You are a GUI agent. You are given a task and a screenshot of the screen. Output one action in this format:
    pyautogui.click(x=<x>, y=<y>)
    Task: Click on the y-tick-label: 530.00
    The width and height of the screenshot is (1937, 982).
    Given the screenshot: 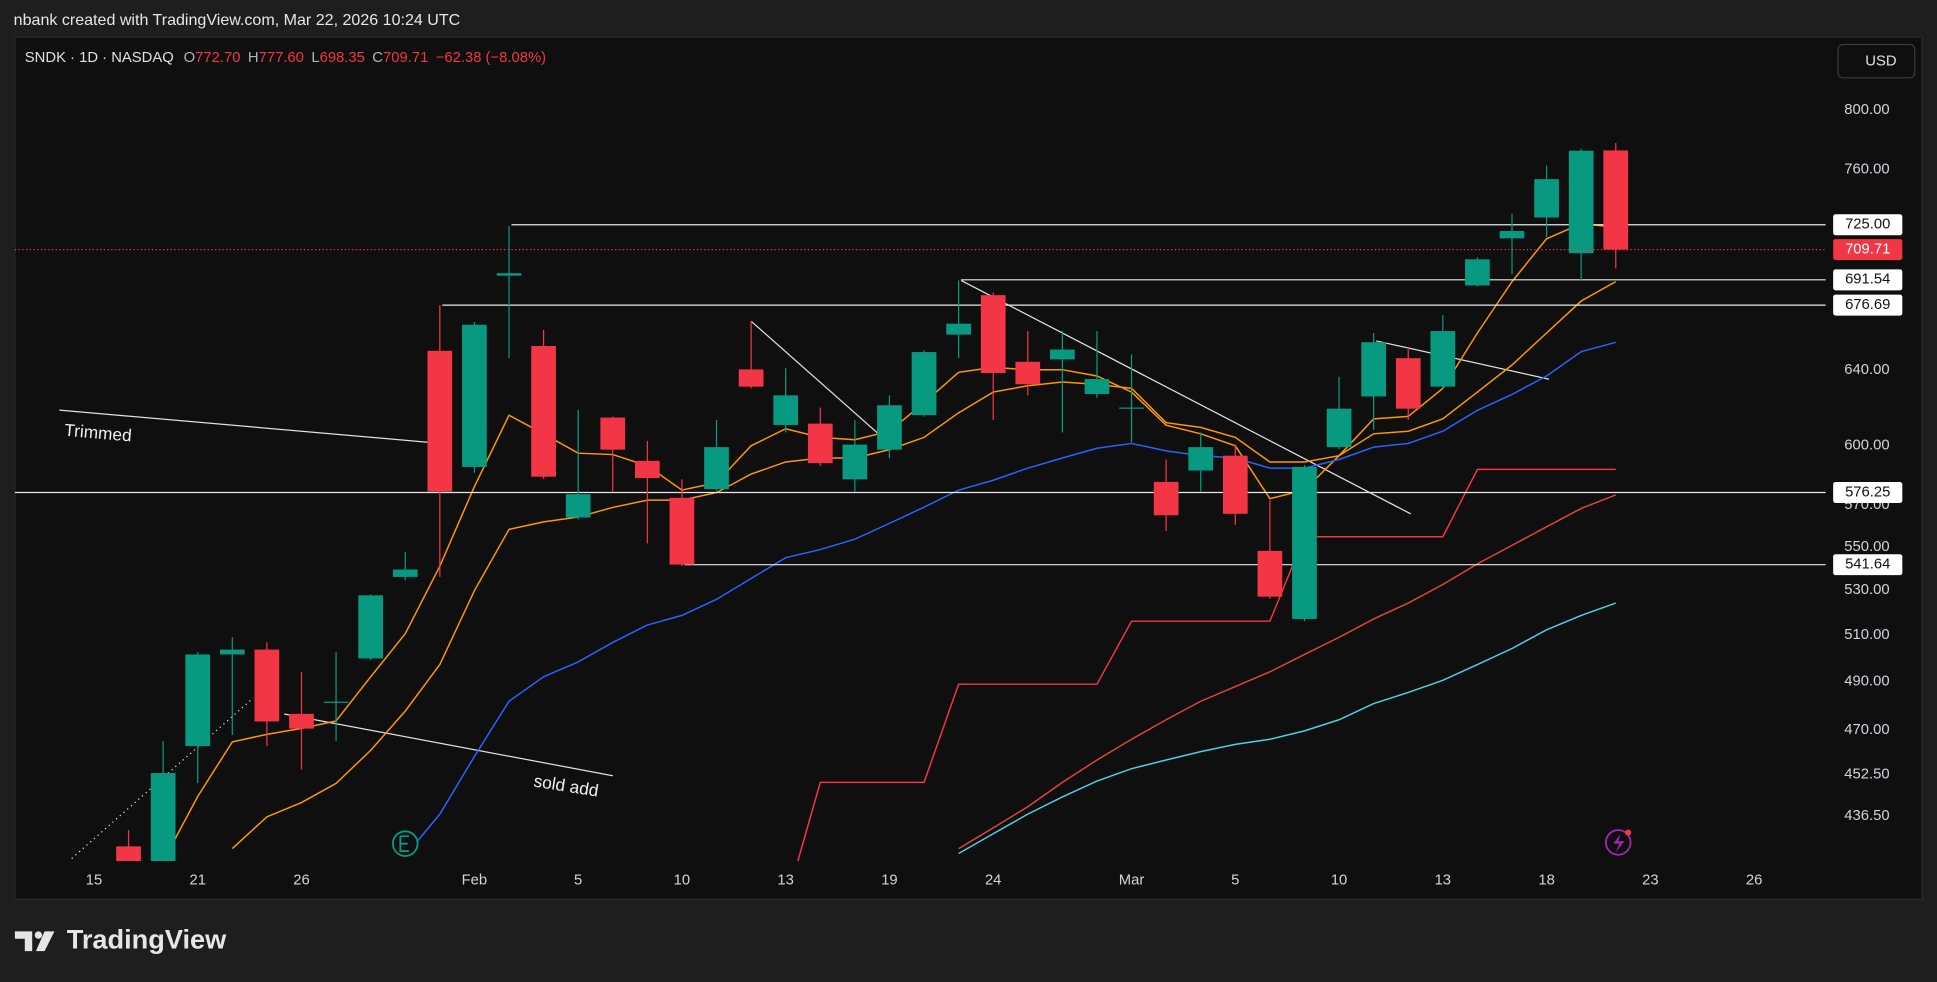 What is the action you would take?
    pyautogui.click(x=1866, y=590)
    